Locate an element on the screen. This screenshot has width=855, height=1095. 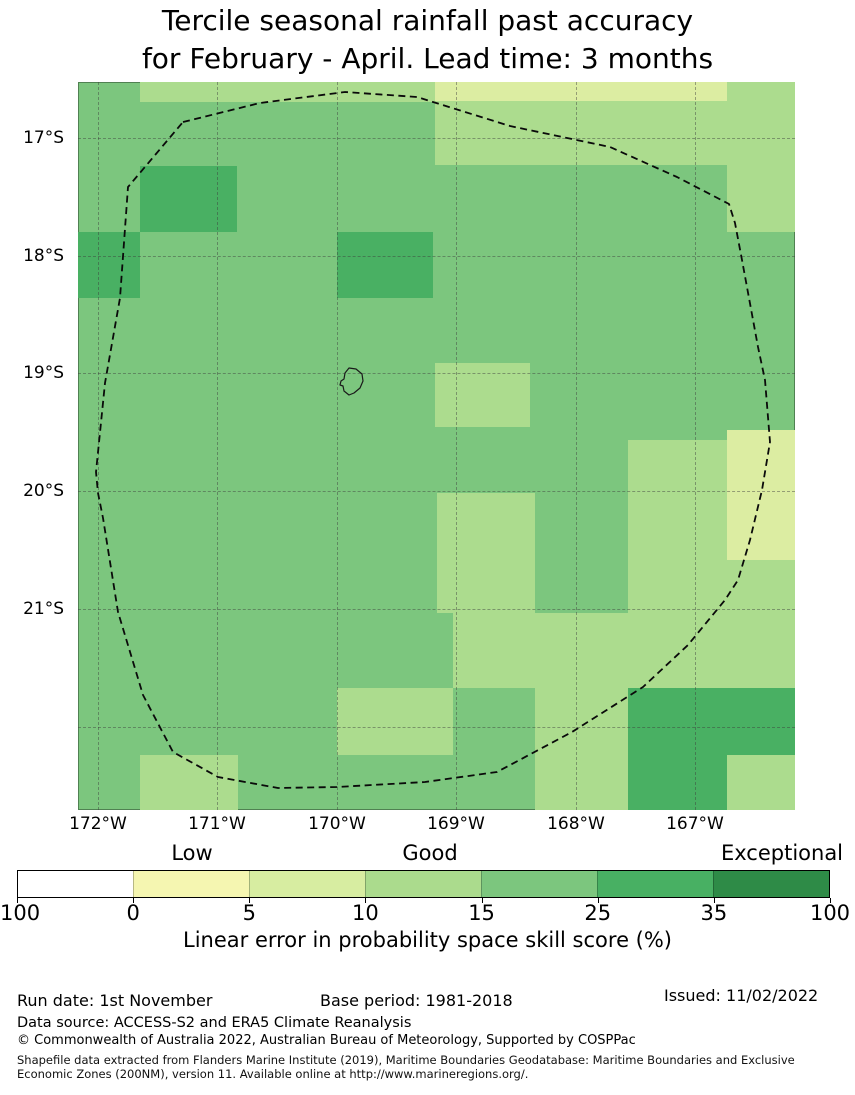
issued-date-text: Issued: 11/02/2022 is located at coordinates (741, 995).